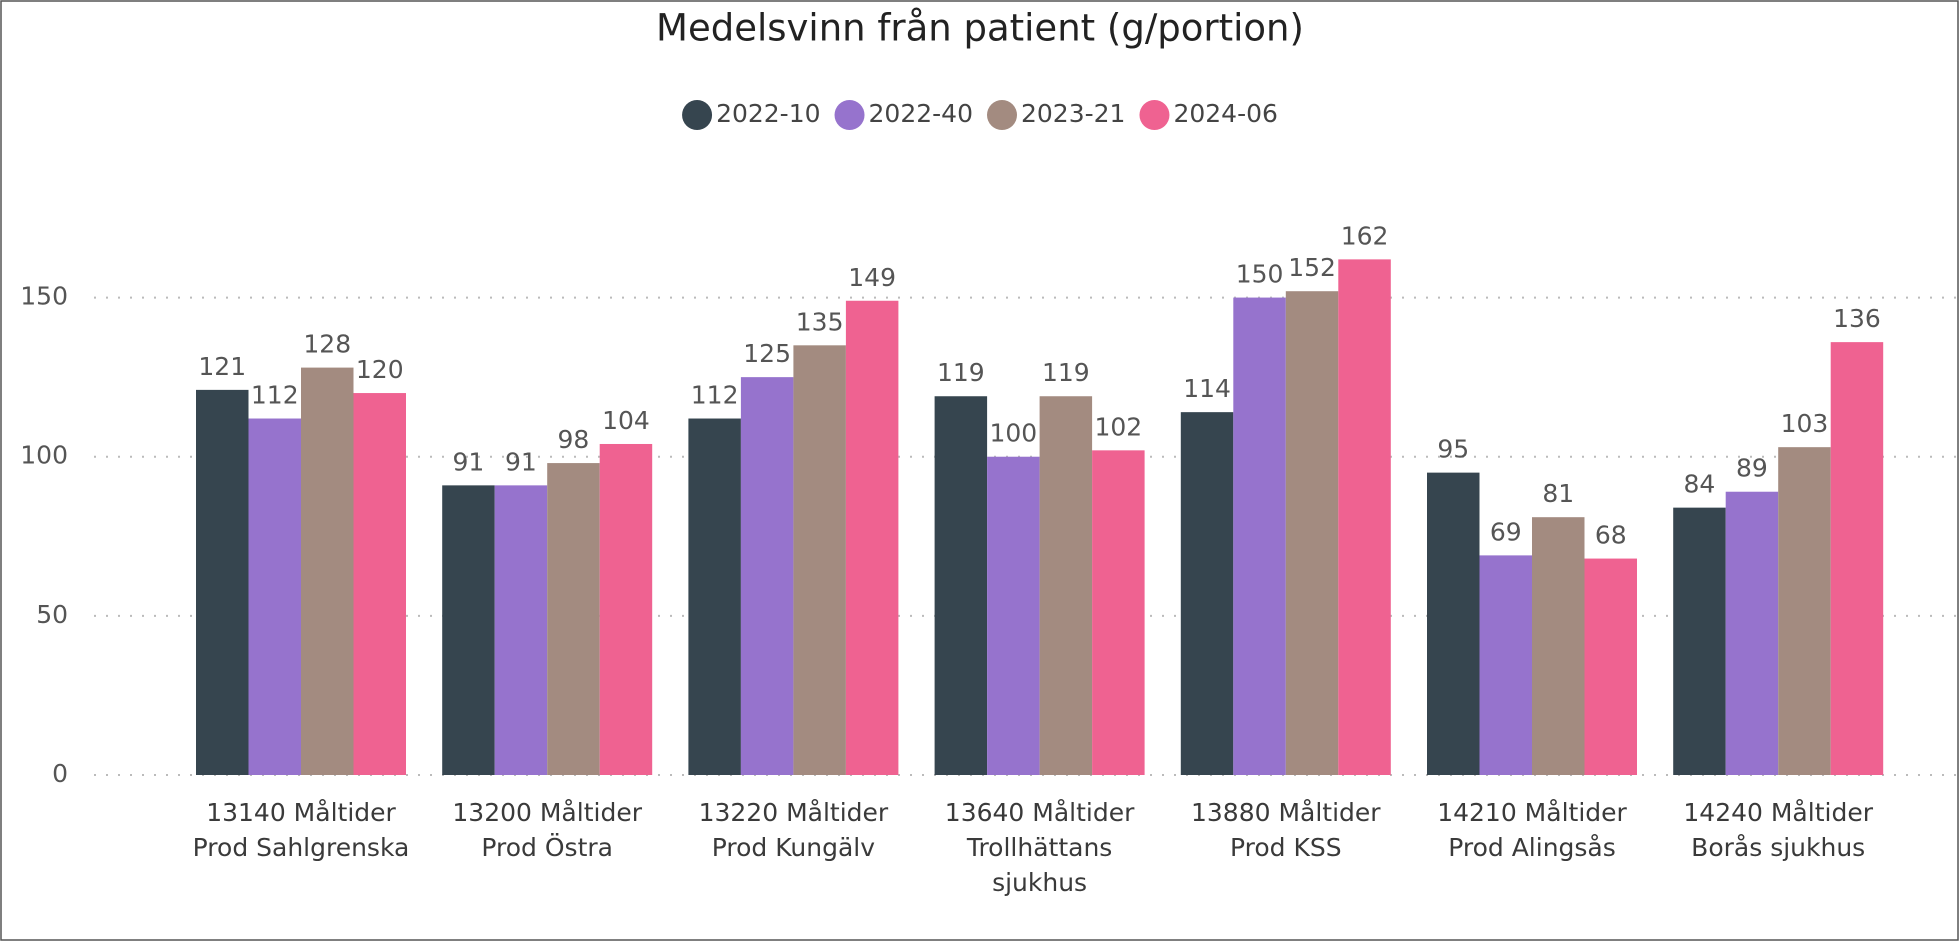  Describe the element at coordinates (626, 420) in the screenshot. I see `data-label: 104` at that location.